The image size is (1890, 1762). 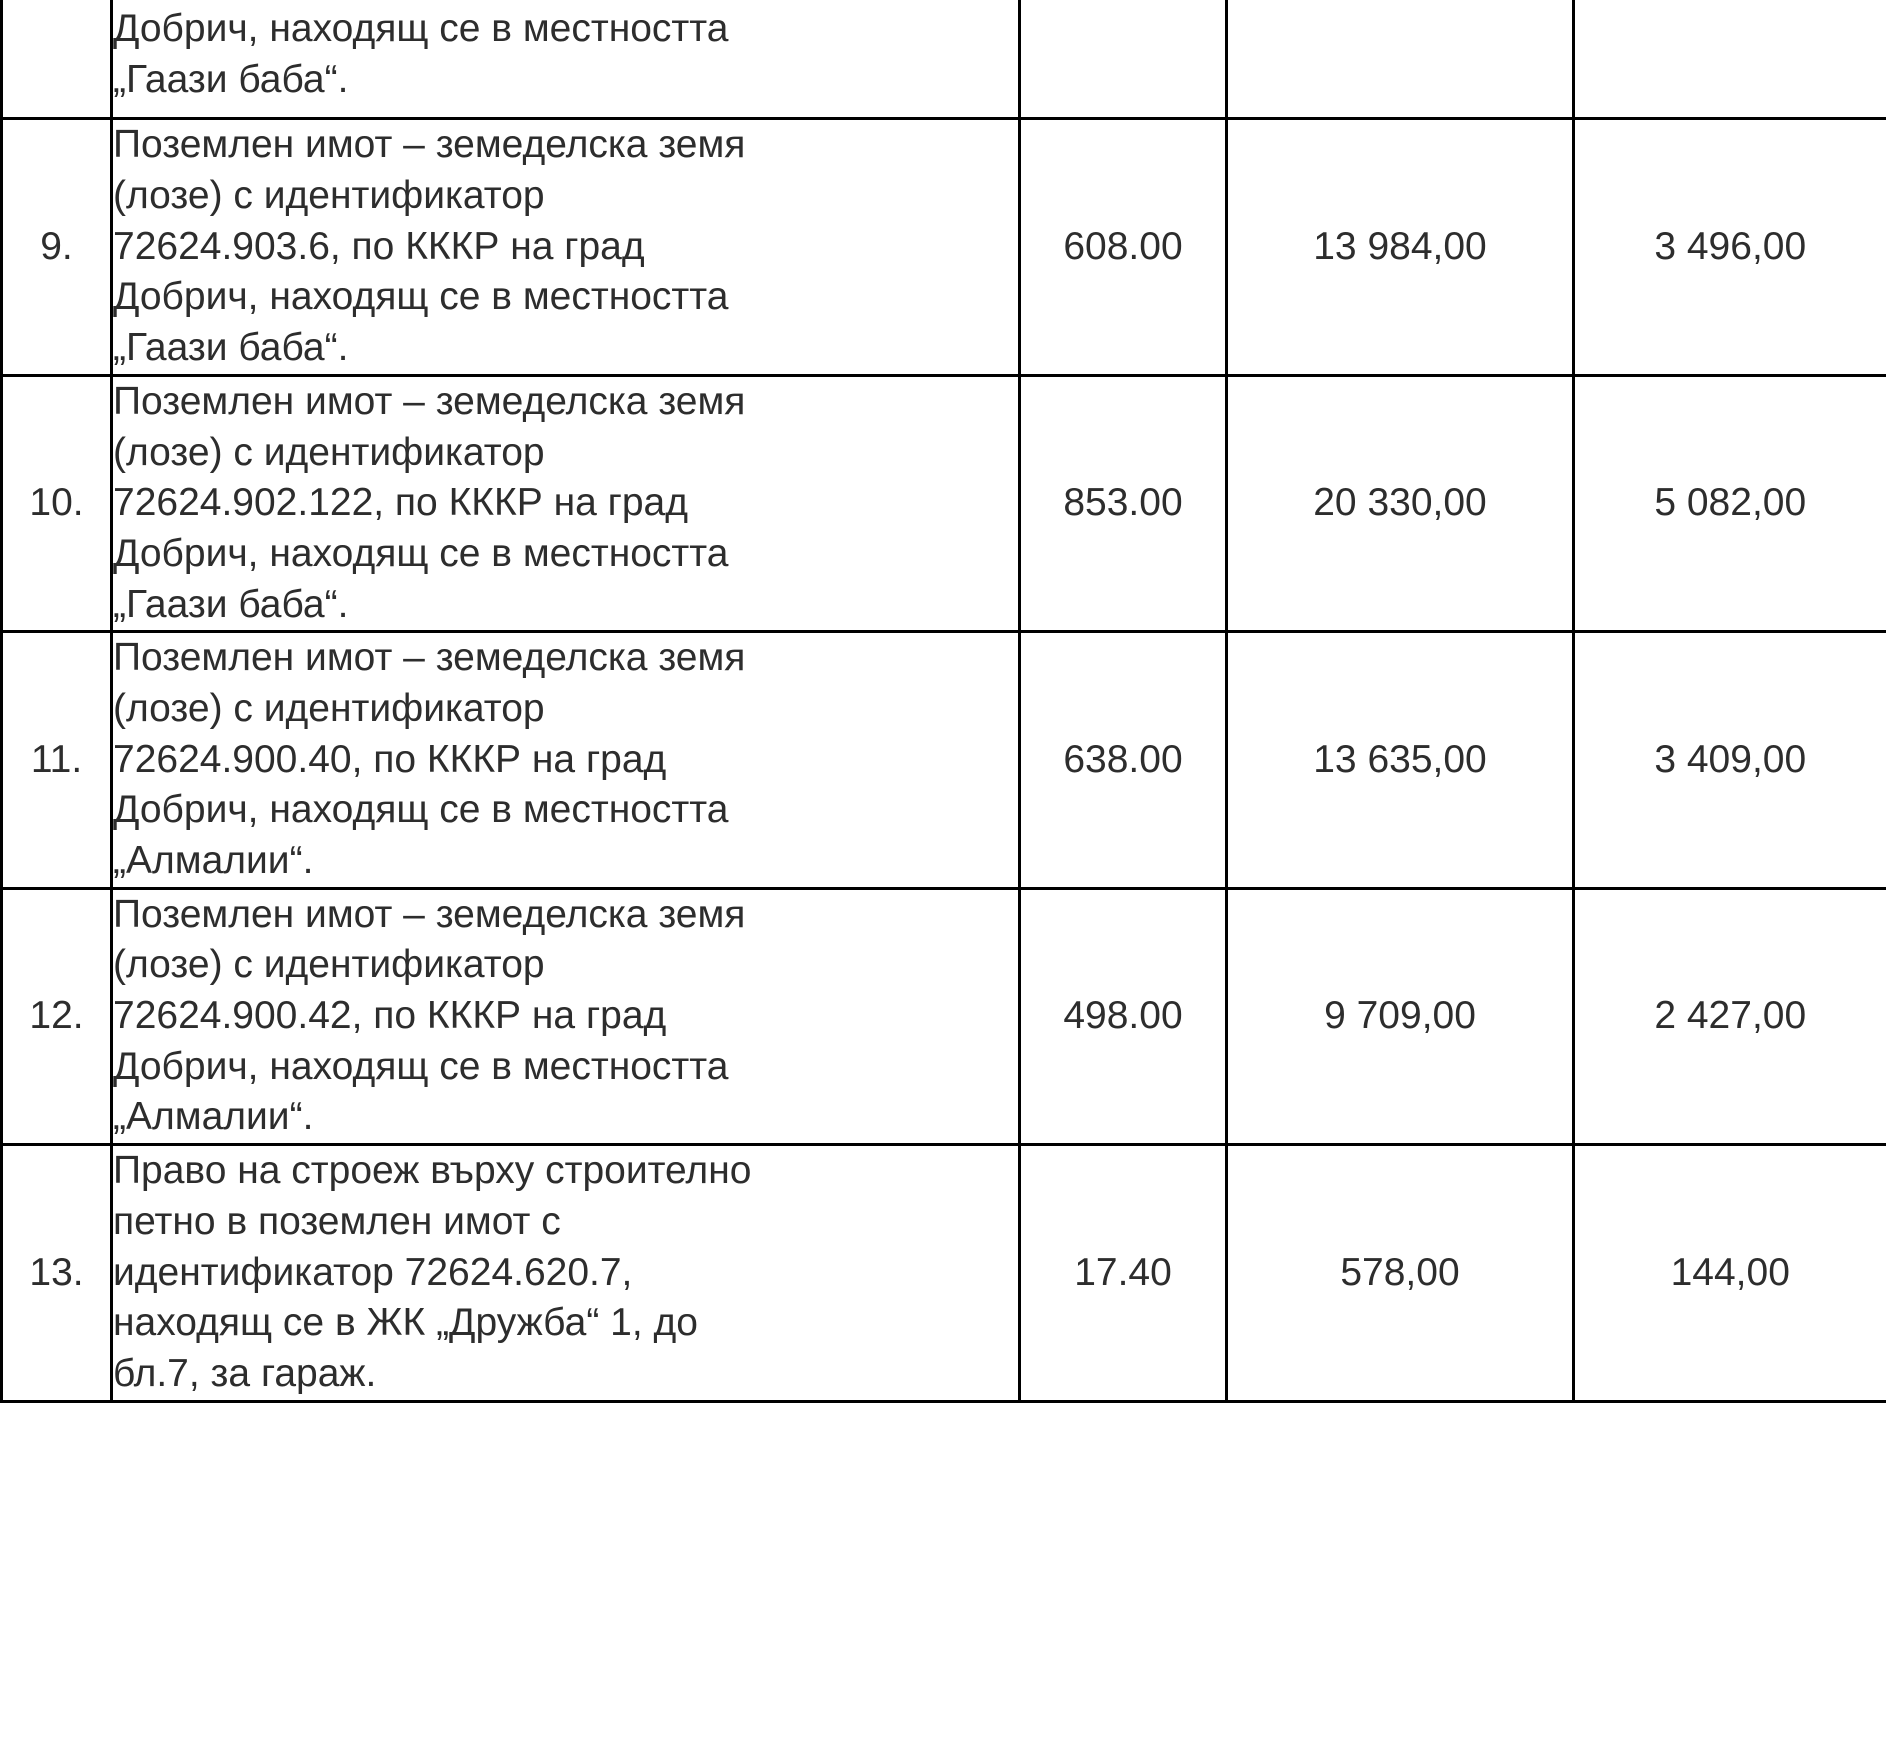 What do you see at coordinates (1400, 503) in the screenshot?
I see `row-value-1: 20 330,00` at bounding box center [1400, 503].